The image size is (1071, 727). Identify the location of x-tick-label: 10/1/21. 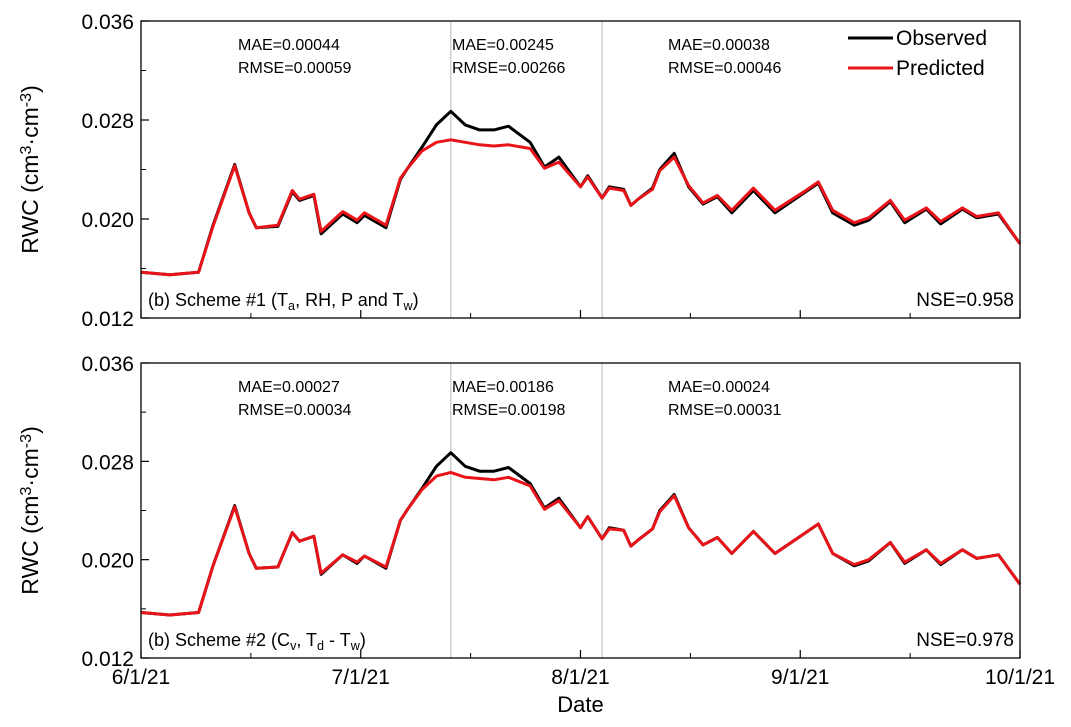
(1020, 677).